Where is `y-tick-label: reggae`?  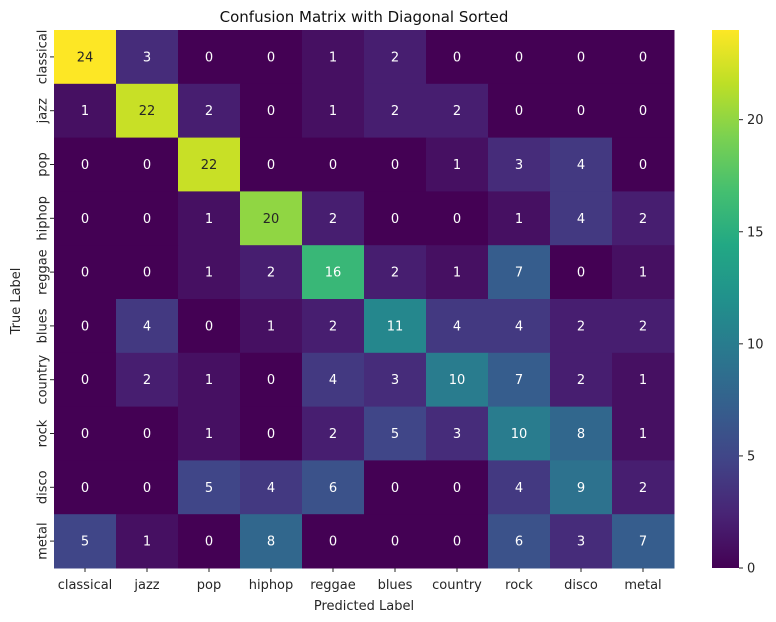
y-tick-label: reggae is located at coordinates (43, 272).